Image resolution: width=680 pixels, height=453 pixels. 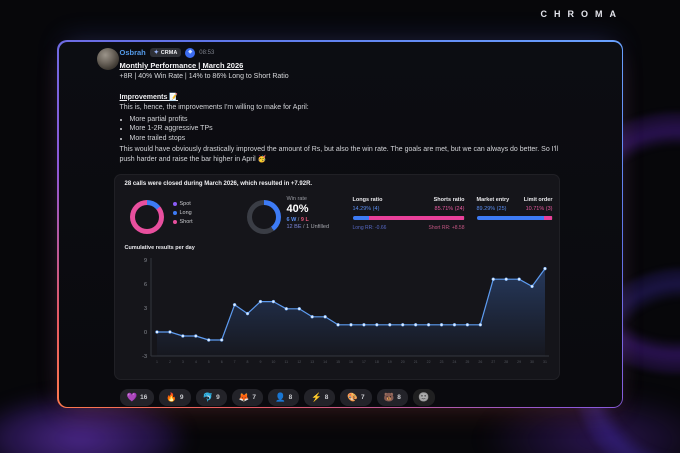 What do you see at coordinates (144, 357) in the screenshot?
I see `svg-text: -3` at bounding box center [144, 357].